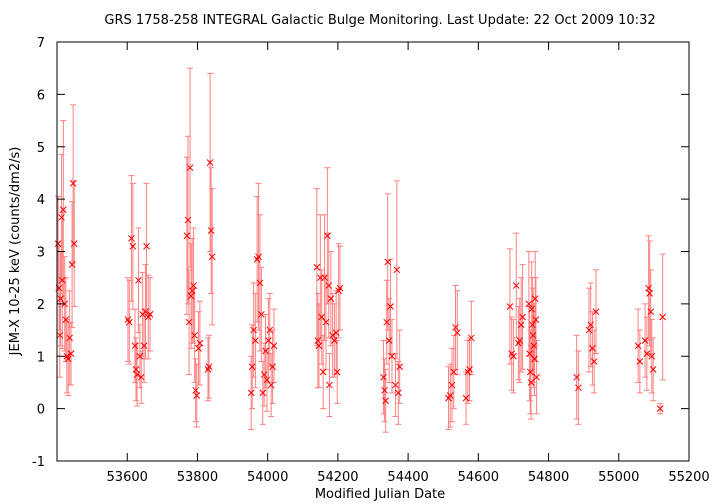  What do you see at coordinates (548, 477) in the screenshot?
I see `x-tick-label: 54800` at bounding box center [548, 477].